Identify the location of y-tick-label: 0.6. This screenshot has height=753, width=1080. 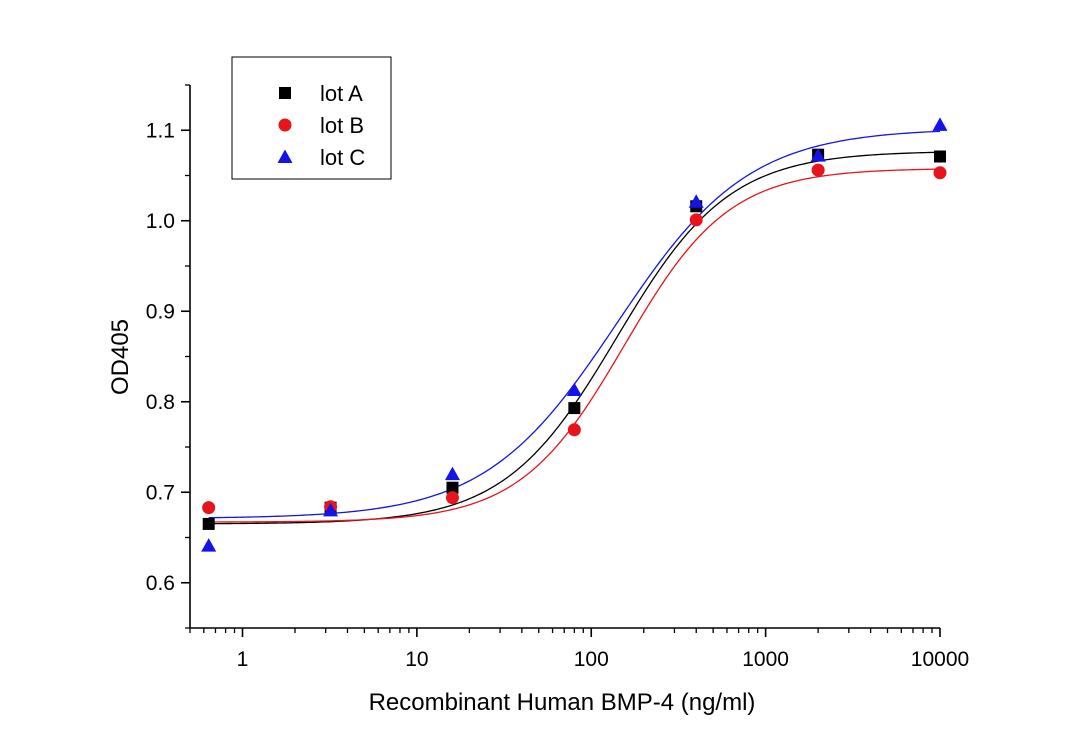
(160, 583).